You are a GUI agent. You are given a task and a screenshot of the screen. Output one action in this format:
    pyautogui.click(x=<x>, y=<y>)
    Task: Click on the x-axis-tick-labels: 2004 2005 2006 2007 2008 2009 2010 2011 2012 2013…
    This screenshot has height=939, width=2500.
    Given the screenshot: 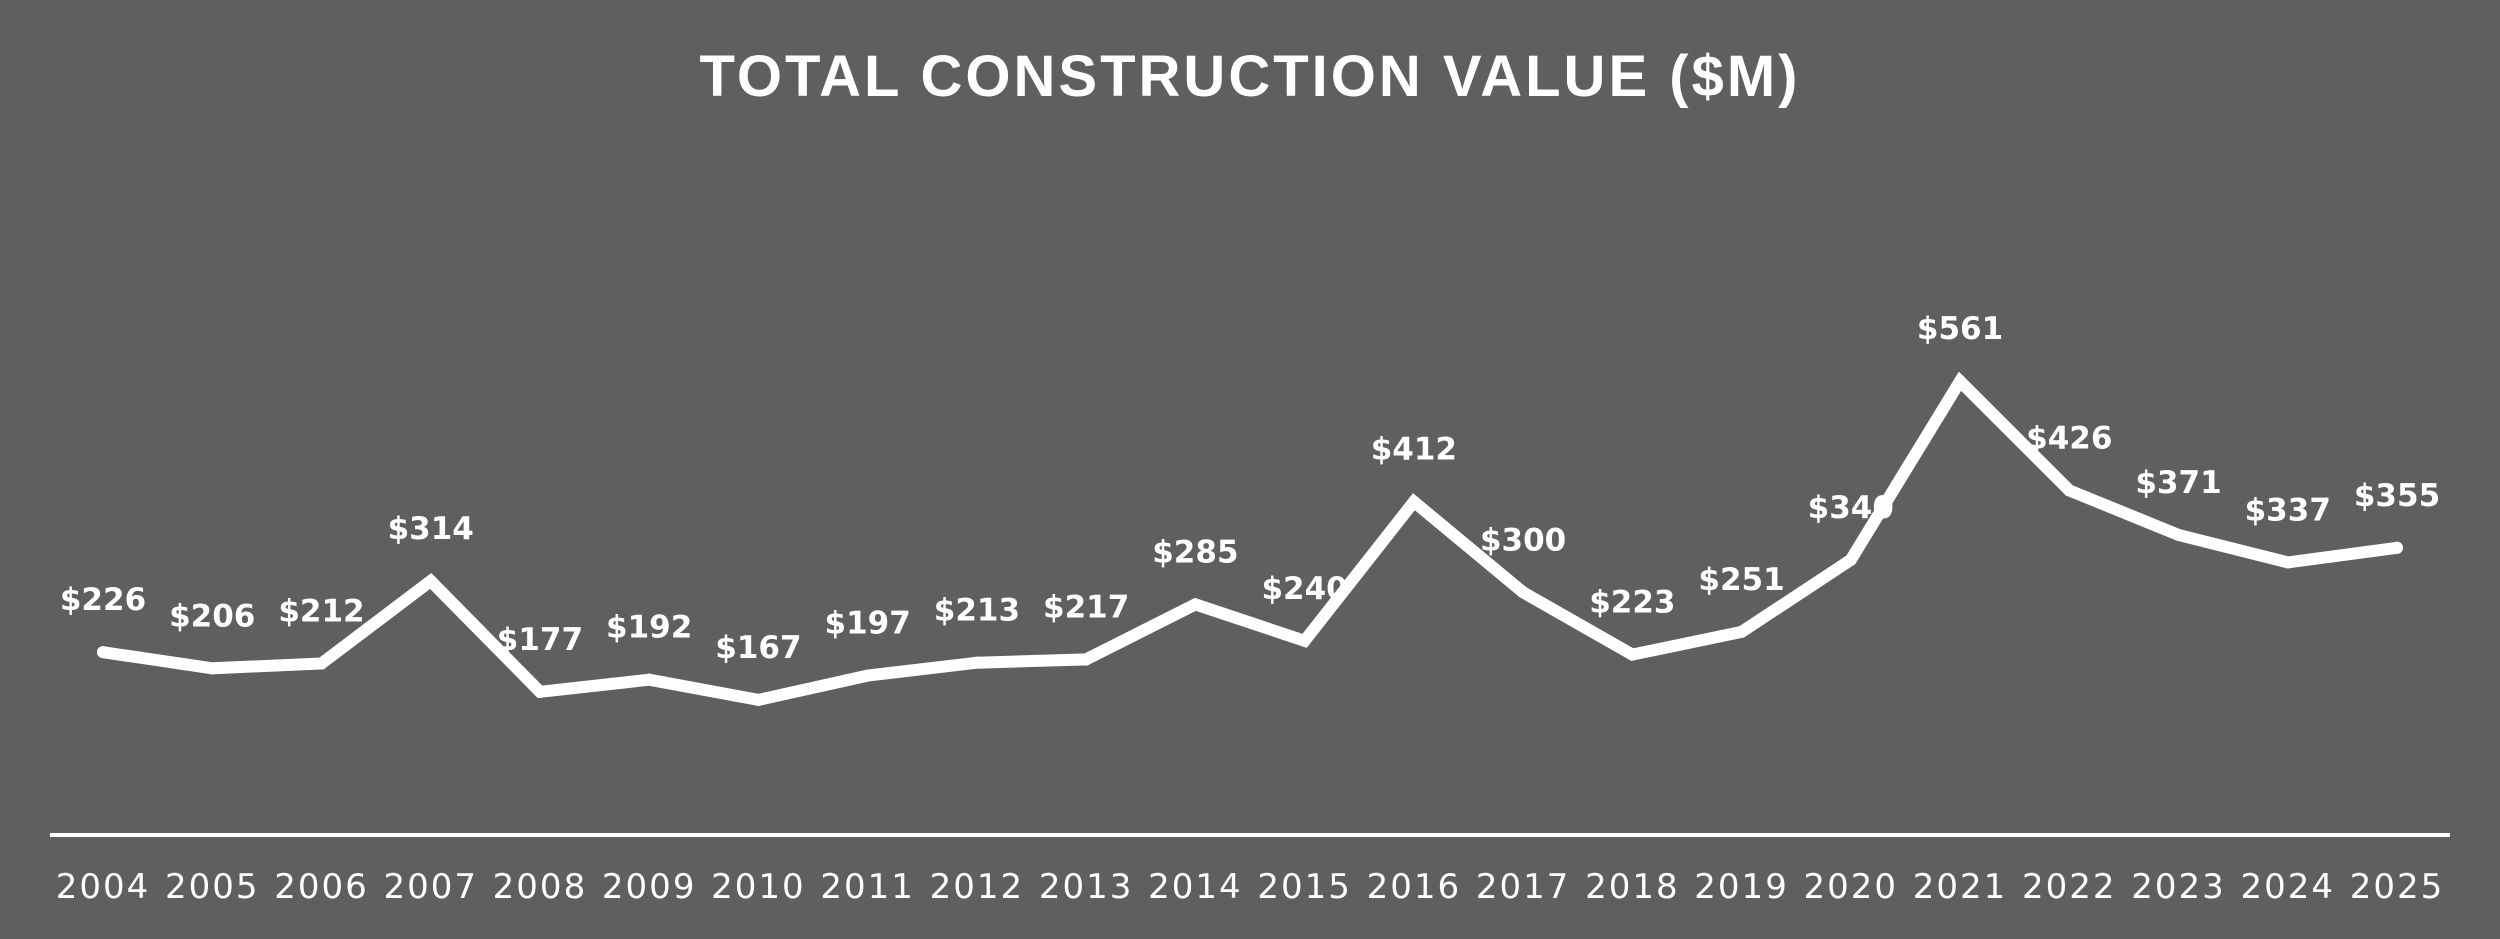 What is the action you would take?
    pyautogui.click(x=1250, y=887)
    